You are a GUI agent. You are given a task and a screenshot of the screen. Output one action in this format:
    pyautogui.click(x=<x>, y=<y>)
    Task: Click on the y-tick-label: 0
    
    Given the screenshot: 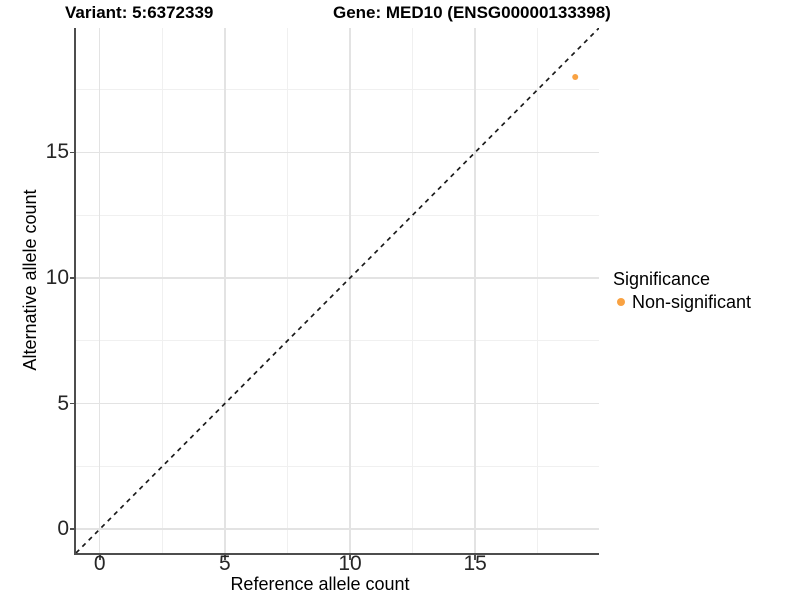 What is the action you would take?
    pyautogui.click(x=63, y=529)
    